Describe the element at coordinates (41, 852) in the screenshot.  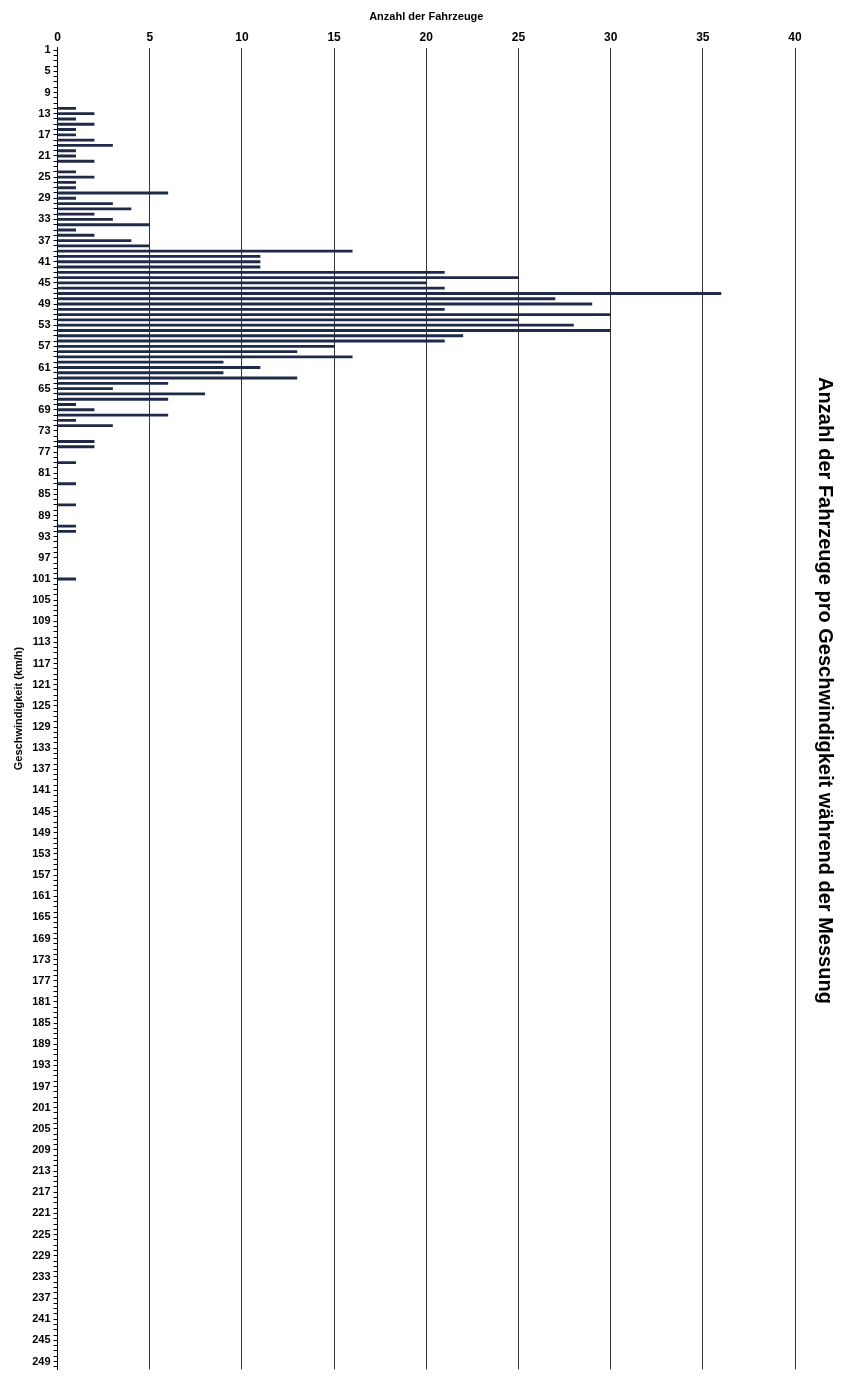
I see `y-tick-label: 153` at that location.